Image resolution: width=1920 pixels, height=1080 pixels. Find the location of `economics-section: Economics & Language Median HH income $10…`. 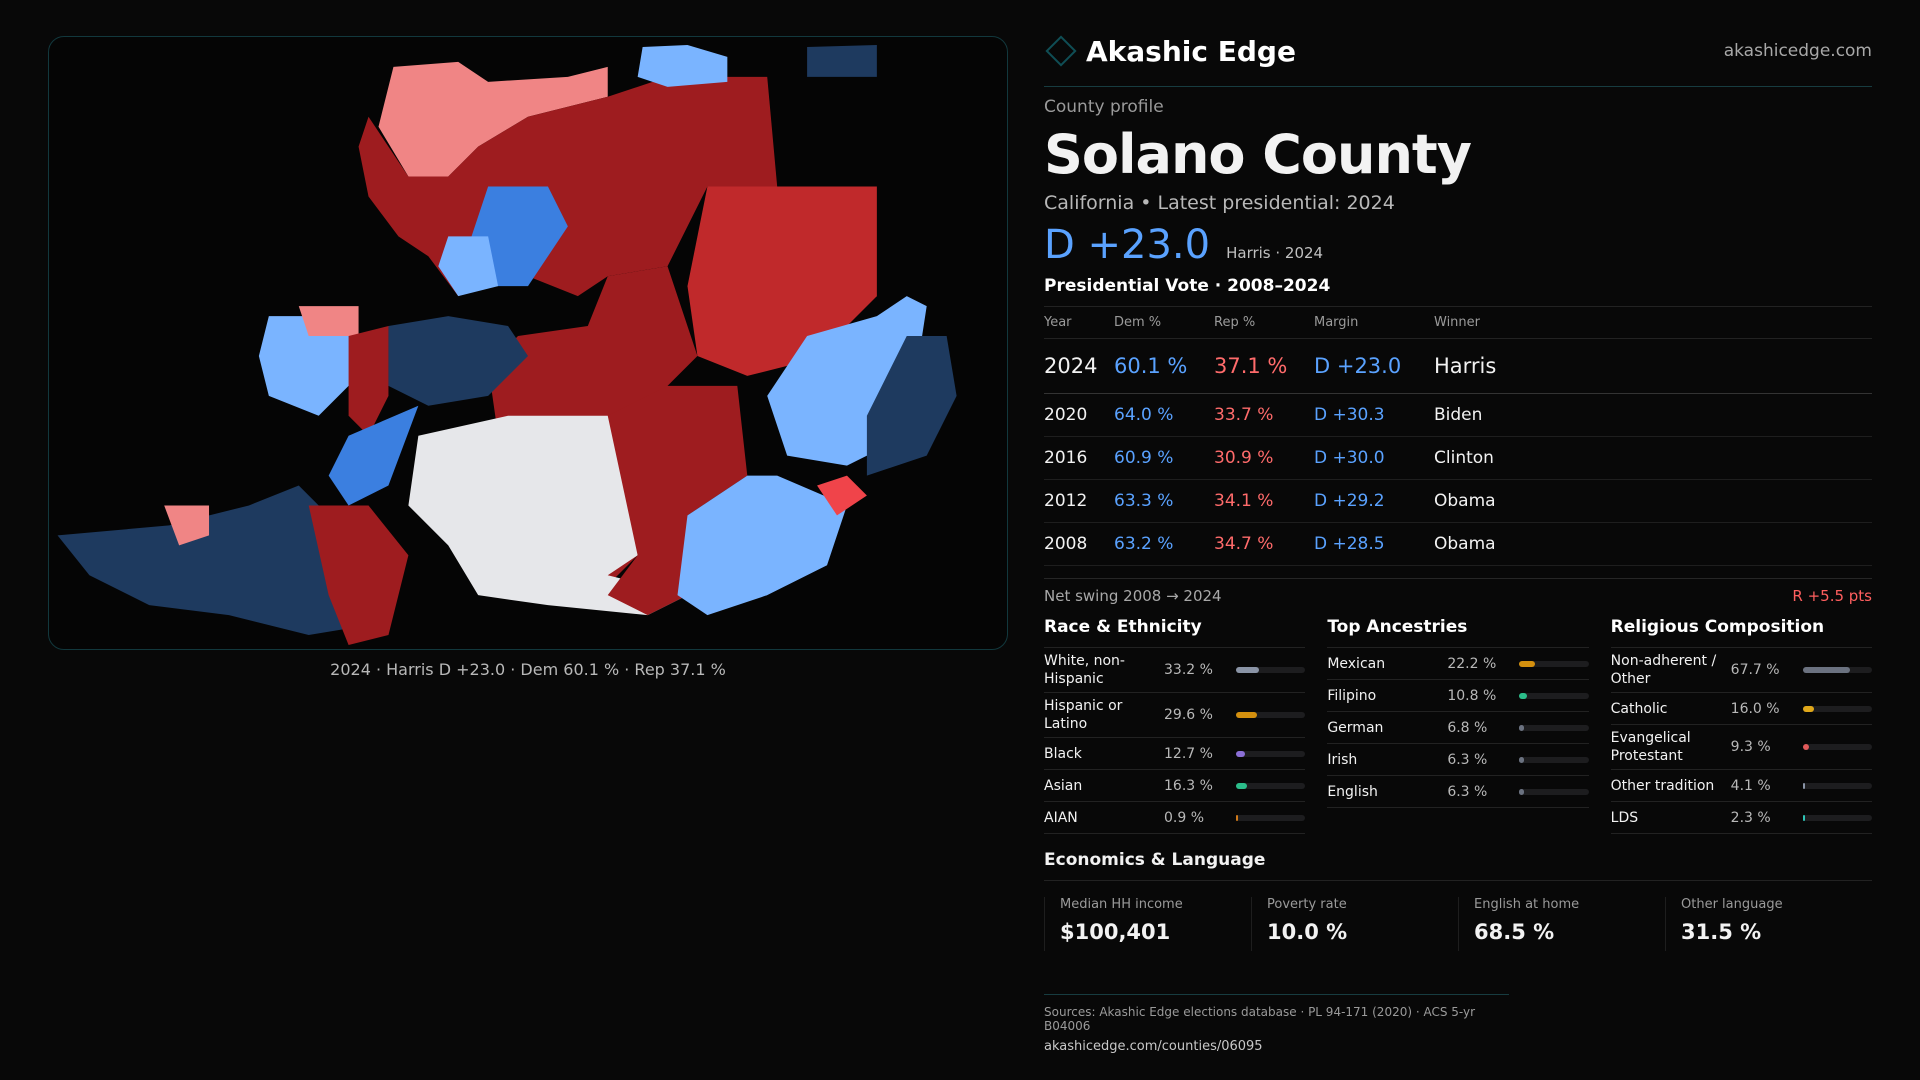

economics-section: Economics & Language Median HH income $10… is located at coordinates (1458, 900).